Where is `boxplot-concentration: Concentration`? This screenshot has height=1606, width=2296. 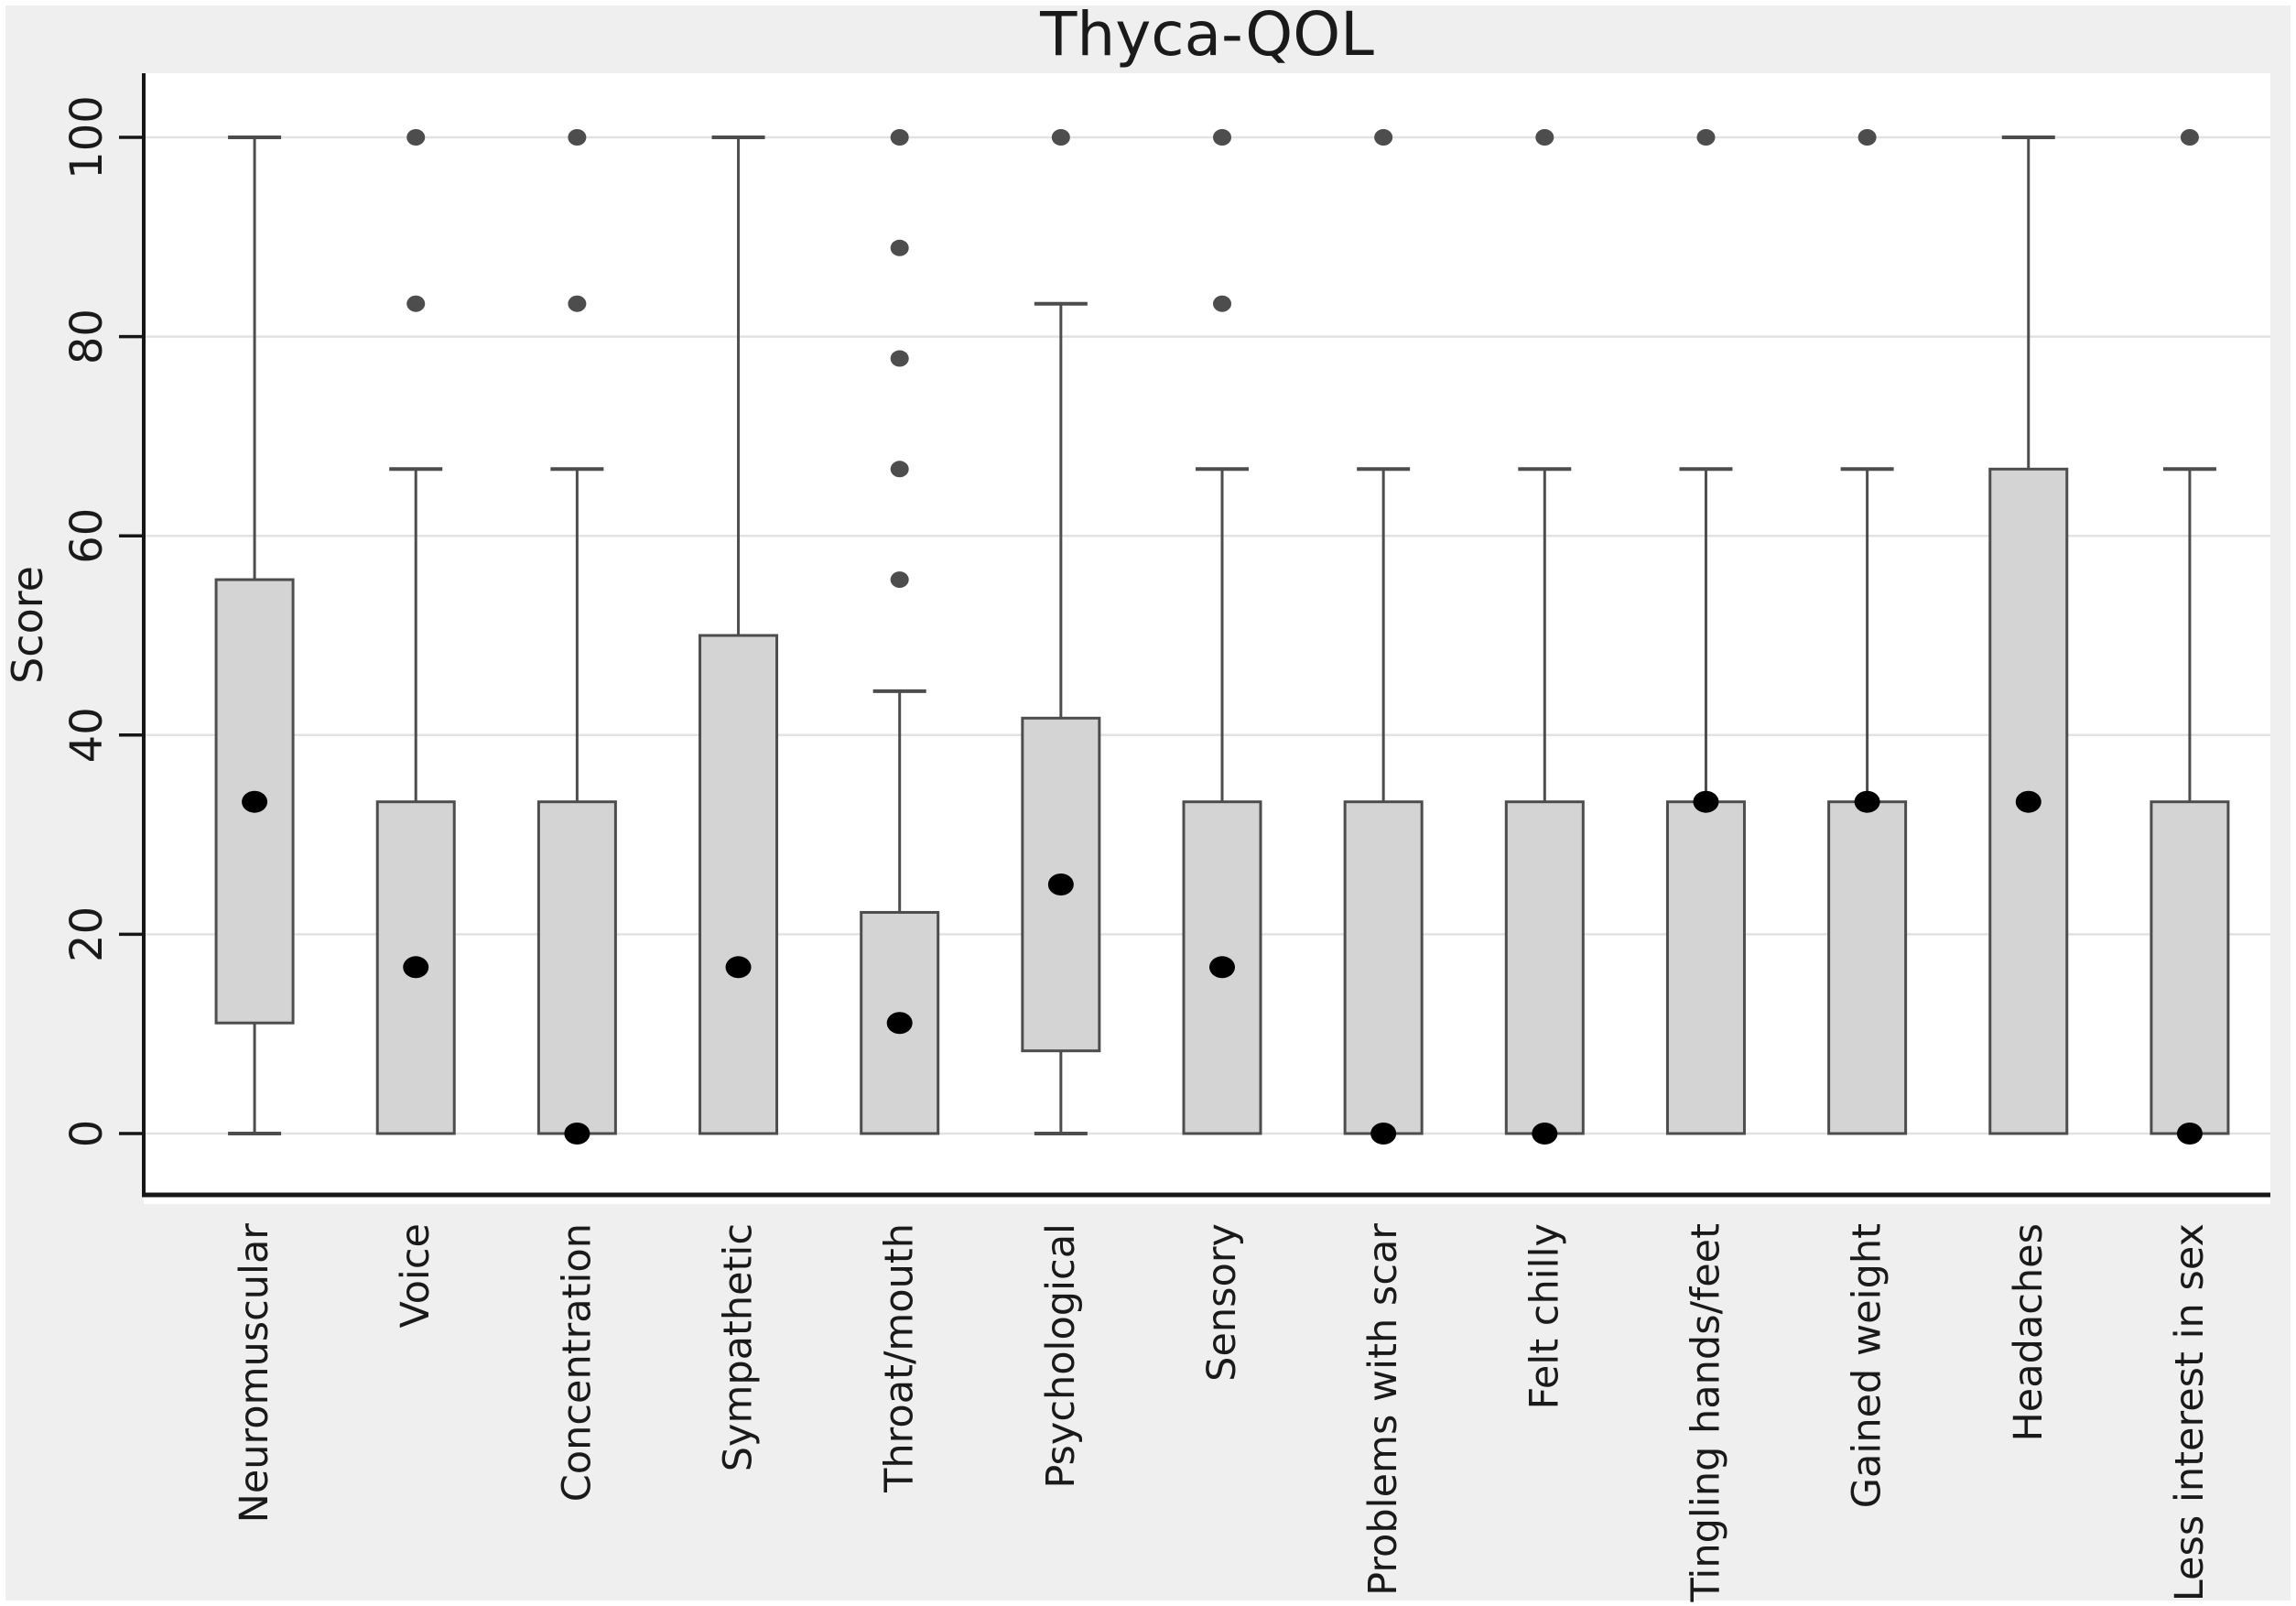
boxplot-concentration: Concentration is located at coordinates (576, 815).